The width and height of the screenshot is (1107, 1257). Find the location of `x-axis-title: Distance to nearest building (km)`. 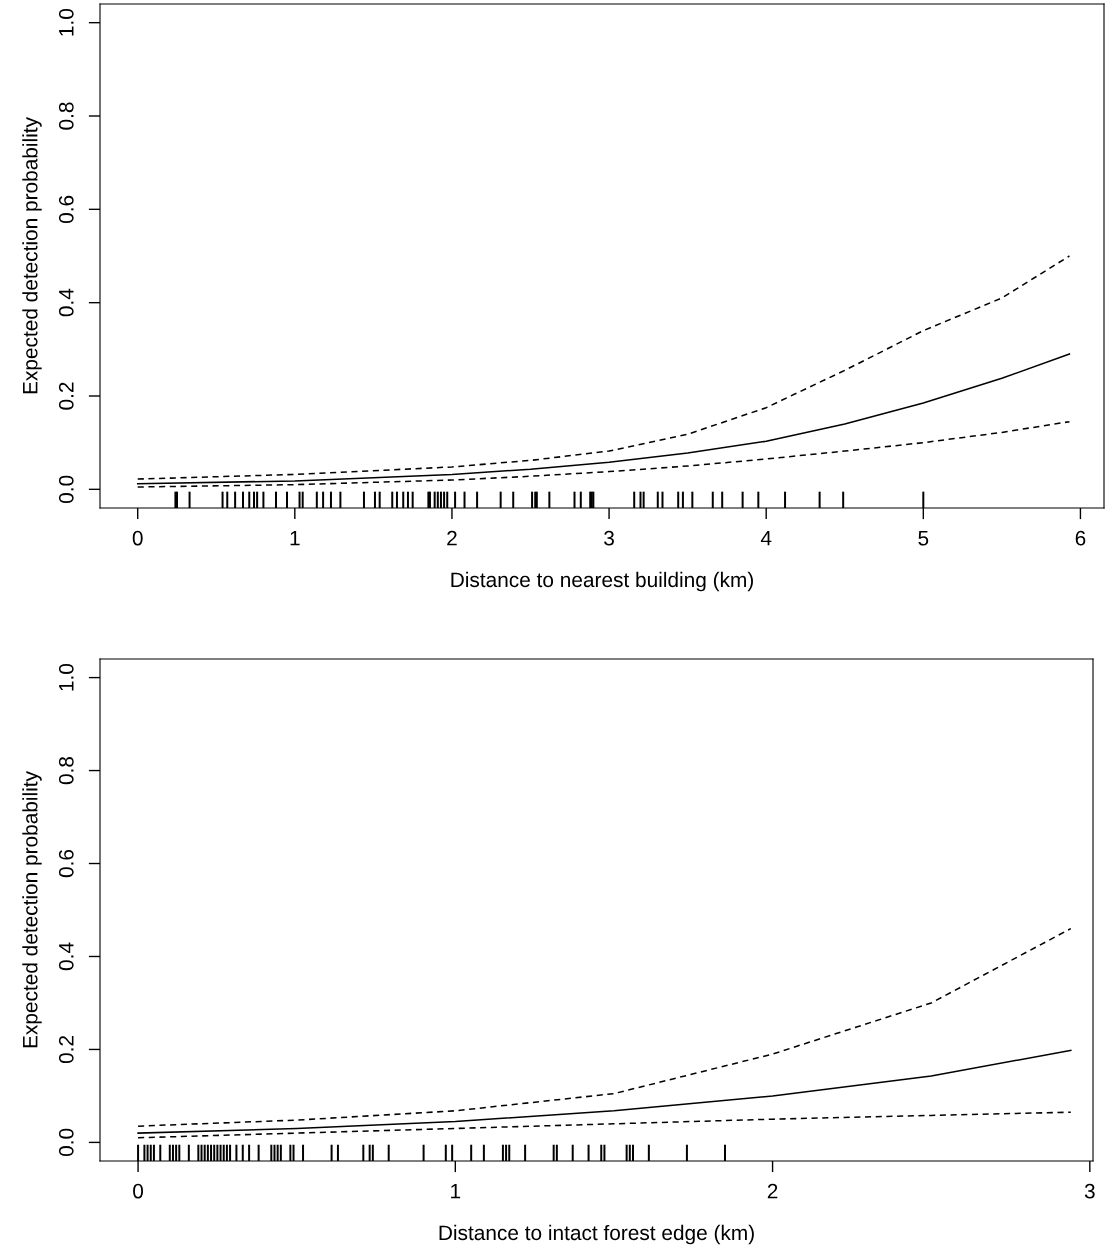

x-axis-title: Distance to nearest building (km) is located at coordinates (602, 581).